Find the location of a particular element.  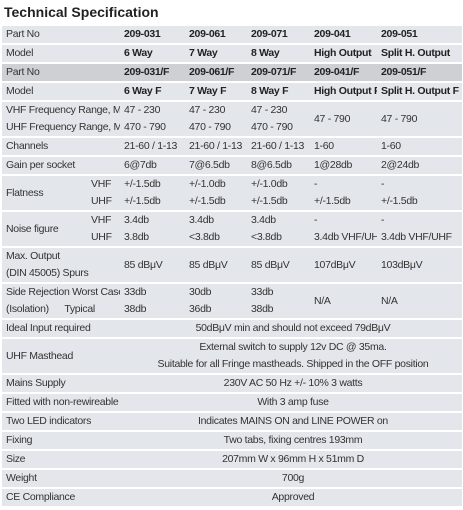

row-label: CE Compliance is located at coordinates (61, 497).